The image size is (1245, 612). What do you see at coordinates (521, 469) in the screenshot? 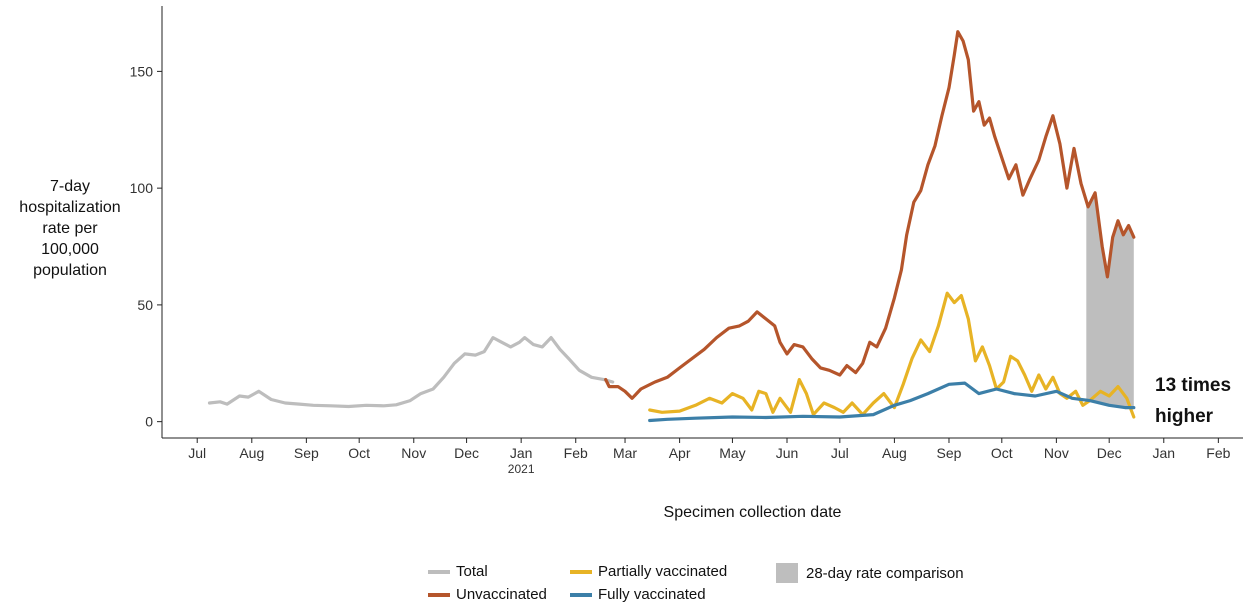
I see `x-tick-sublabel: 2021` at bounding box center [521, 469].